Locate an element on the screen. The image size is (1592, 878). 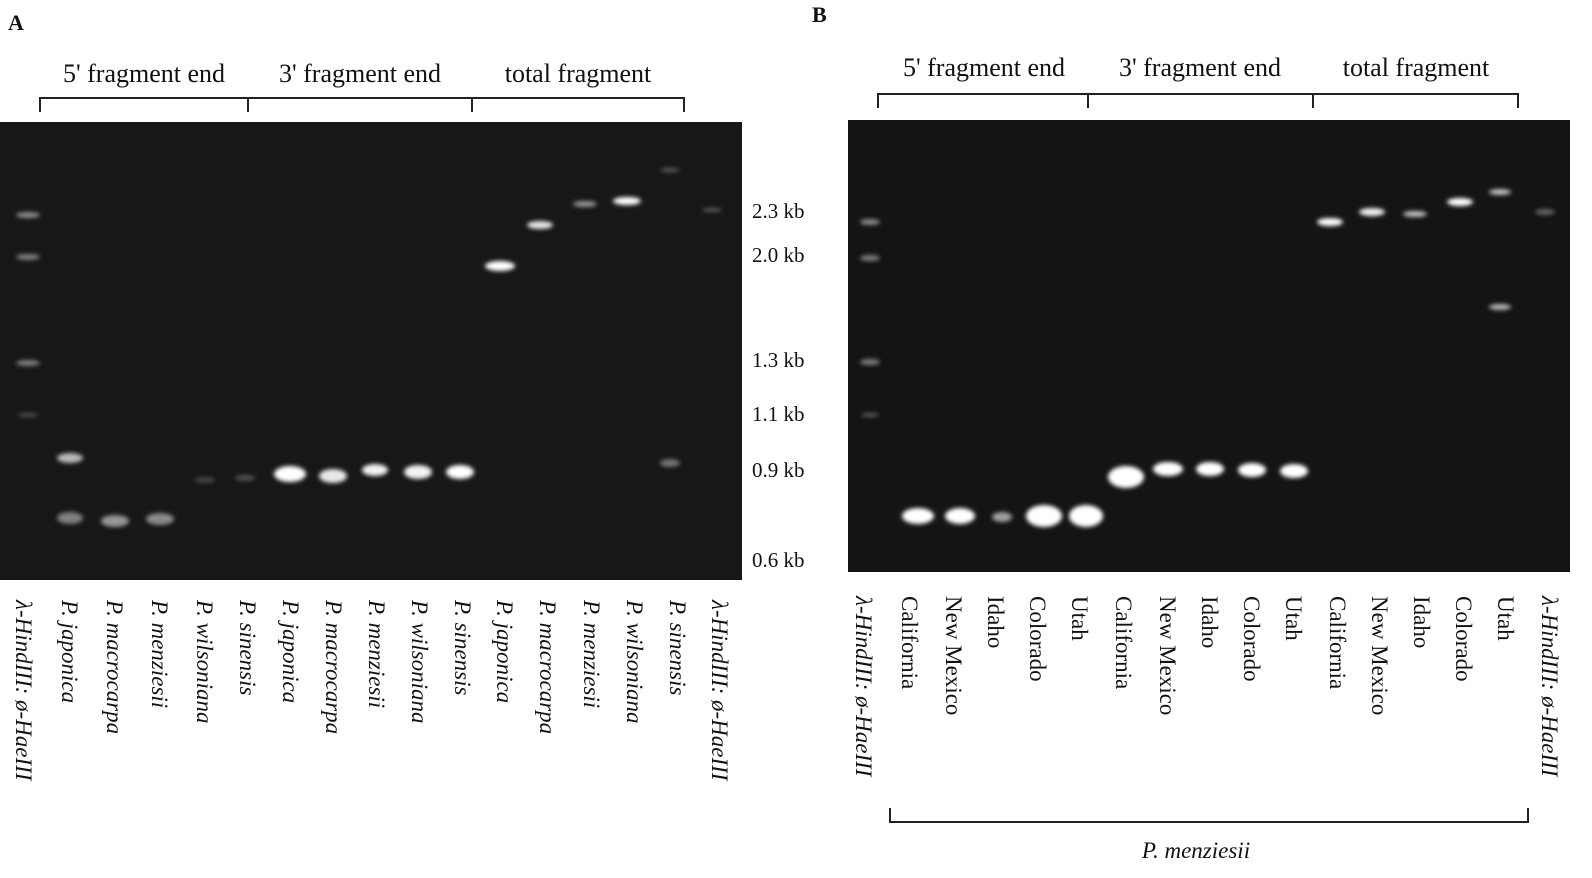
size-marker: 0.6 kb is located at coordinates (778, 560).